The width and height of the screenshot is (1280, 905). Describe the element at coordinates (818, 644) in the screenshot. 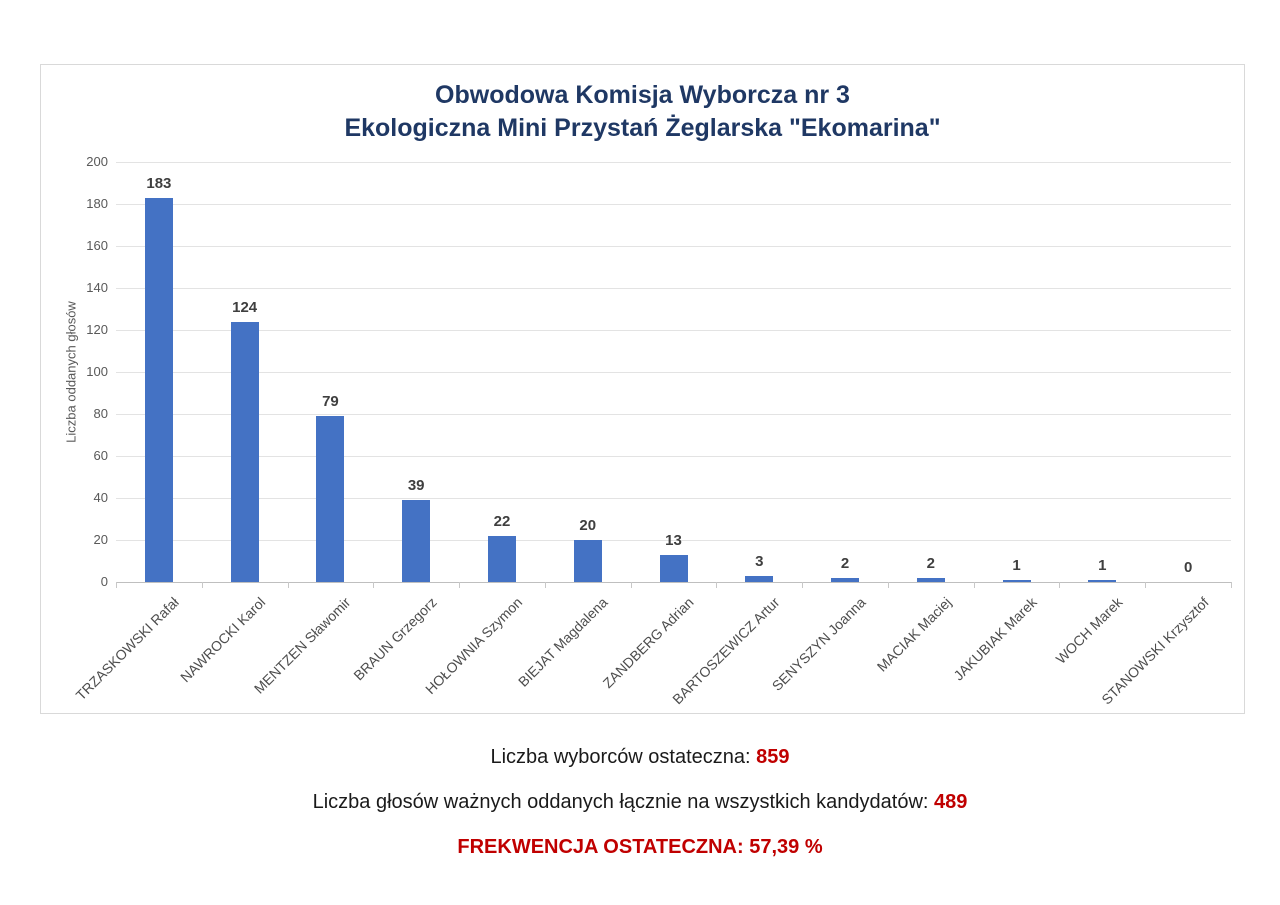

I see `category-label: SENYSZYN Joanna` at that location.